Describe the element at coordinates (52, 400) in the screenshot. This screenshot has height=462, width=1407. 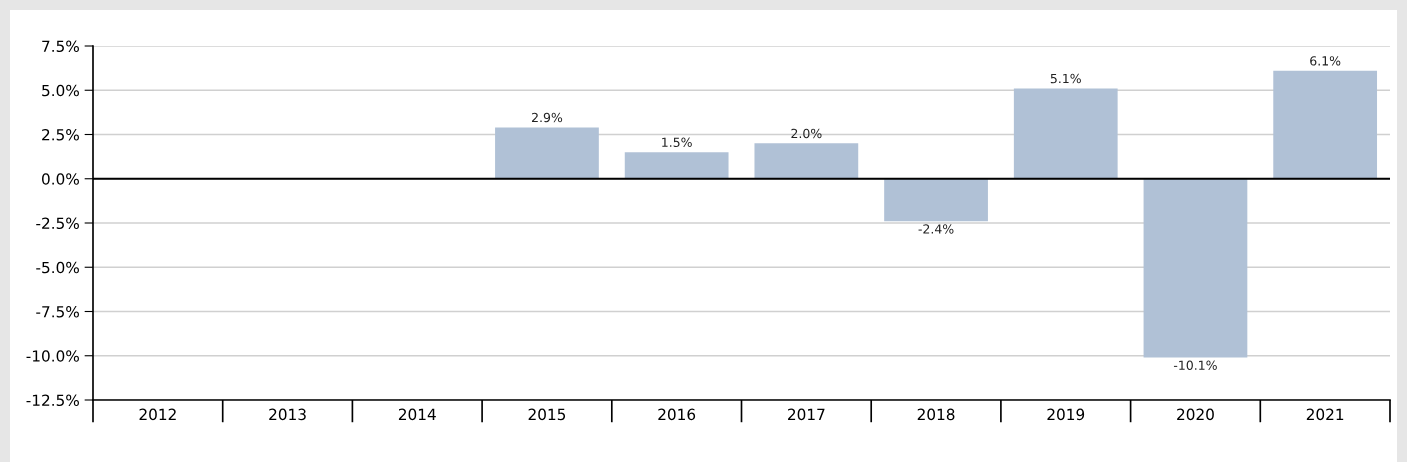
I see `y-tick-label: -12.5%` at that location.